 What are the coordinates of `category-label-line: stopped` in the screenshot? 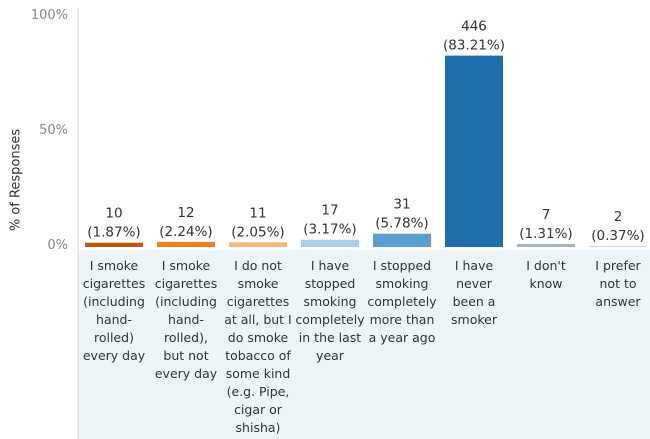 It's located at (330, 283).